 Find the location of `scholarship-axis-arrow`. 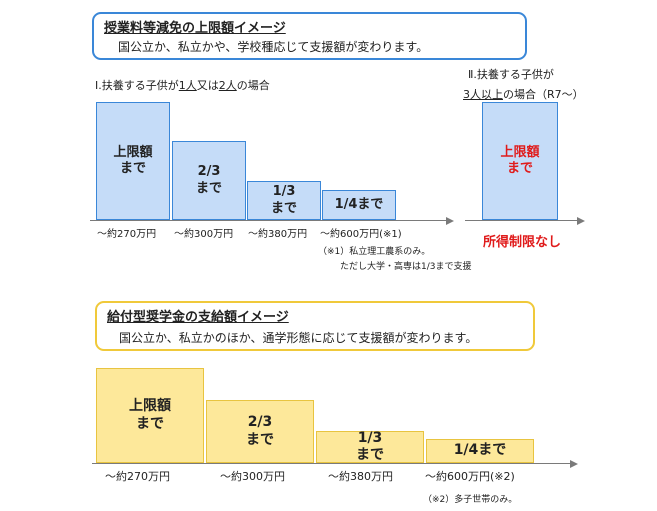

scholarship-axis-arrow is located at coordinates (574, 464).